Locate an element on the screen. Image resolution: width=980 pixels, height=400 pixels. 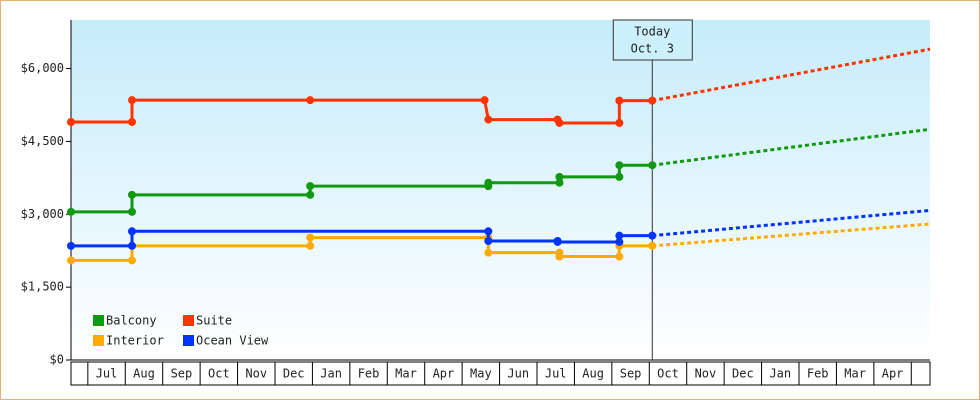
today-box is located at coordinates (652, 40).